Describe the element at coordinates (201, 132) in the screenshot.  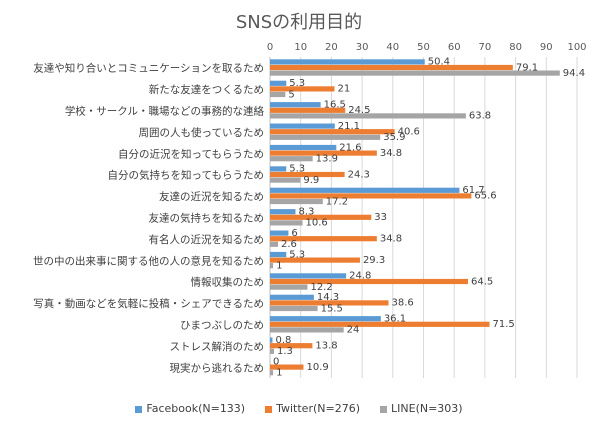
I see `category-label: 周囲の人も使っているため` at that location.